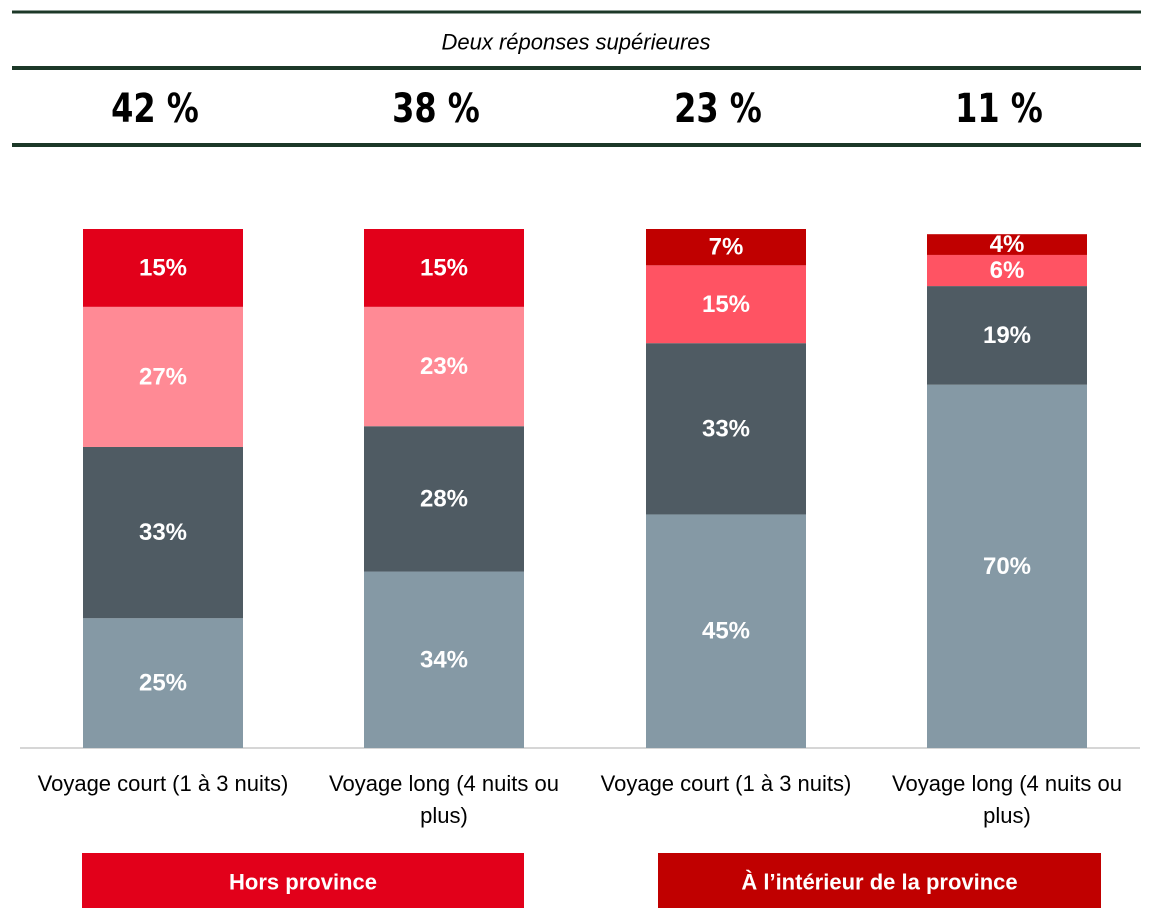 The height and width of the screenshot is (908, 1153). I want to click on group-label: À l’intérieur de la province, so click(879, 882).